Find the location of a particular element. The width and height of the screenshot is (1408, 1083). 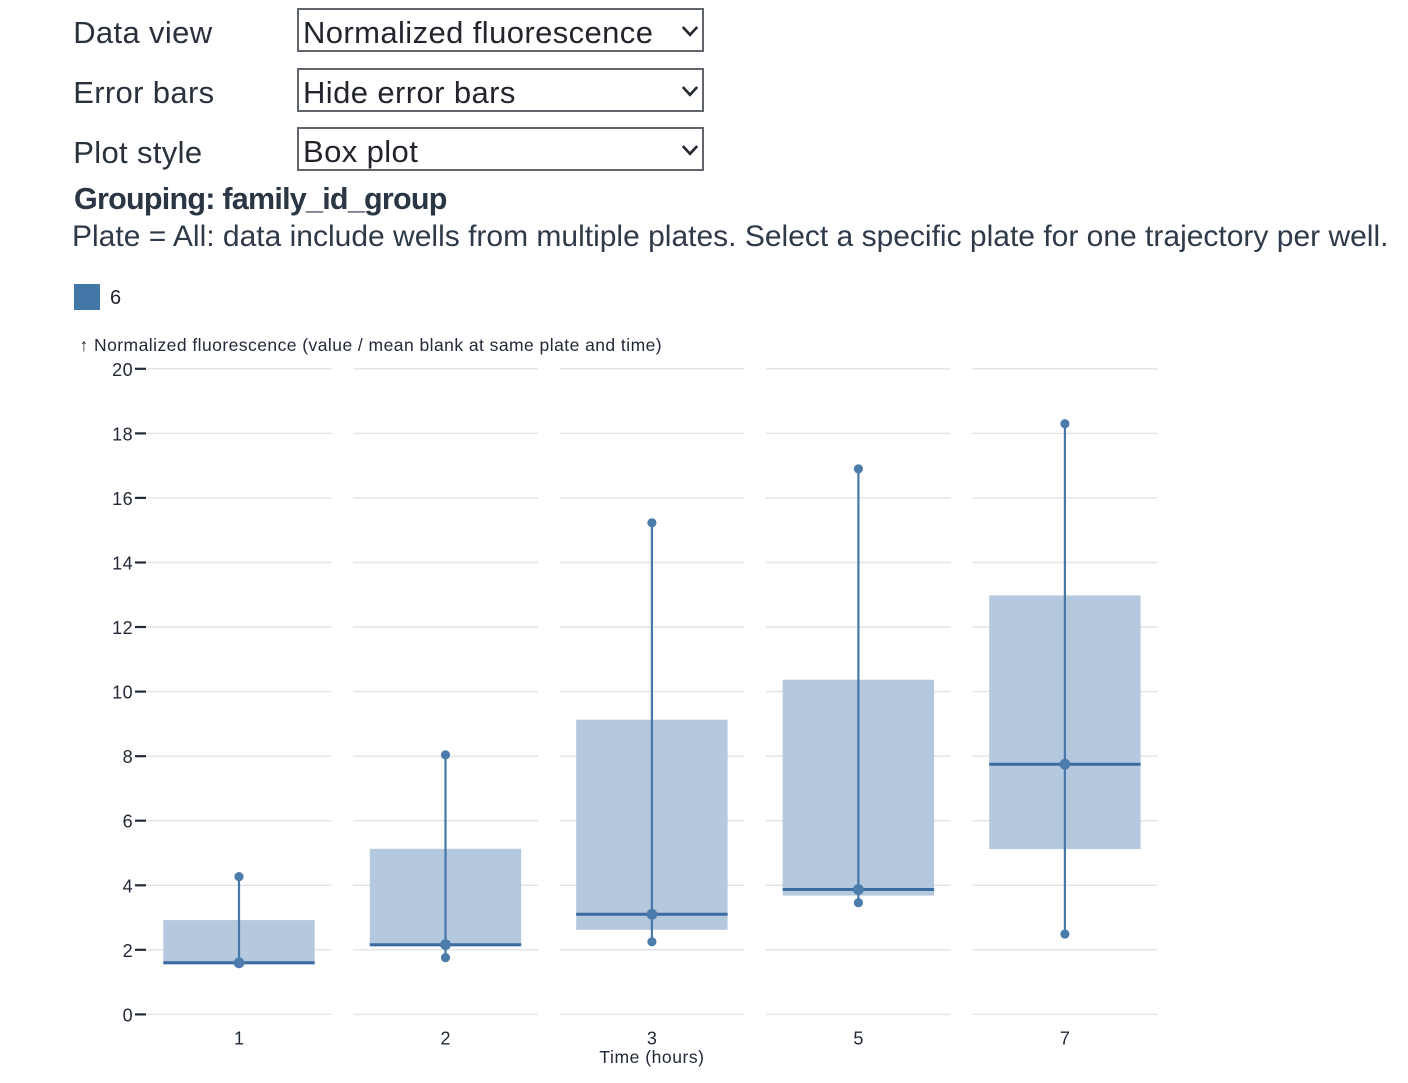

svg-text: 4 is located at coordinates (128, 886).